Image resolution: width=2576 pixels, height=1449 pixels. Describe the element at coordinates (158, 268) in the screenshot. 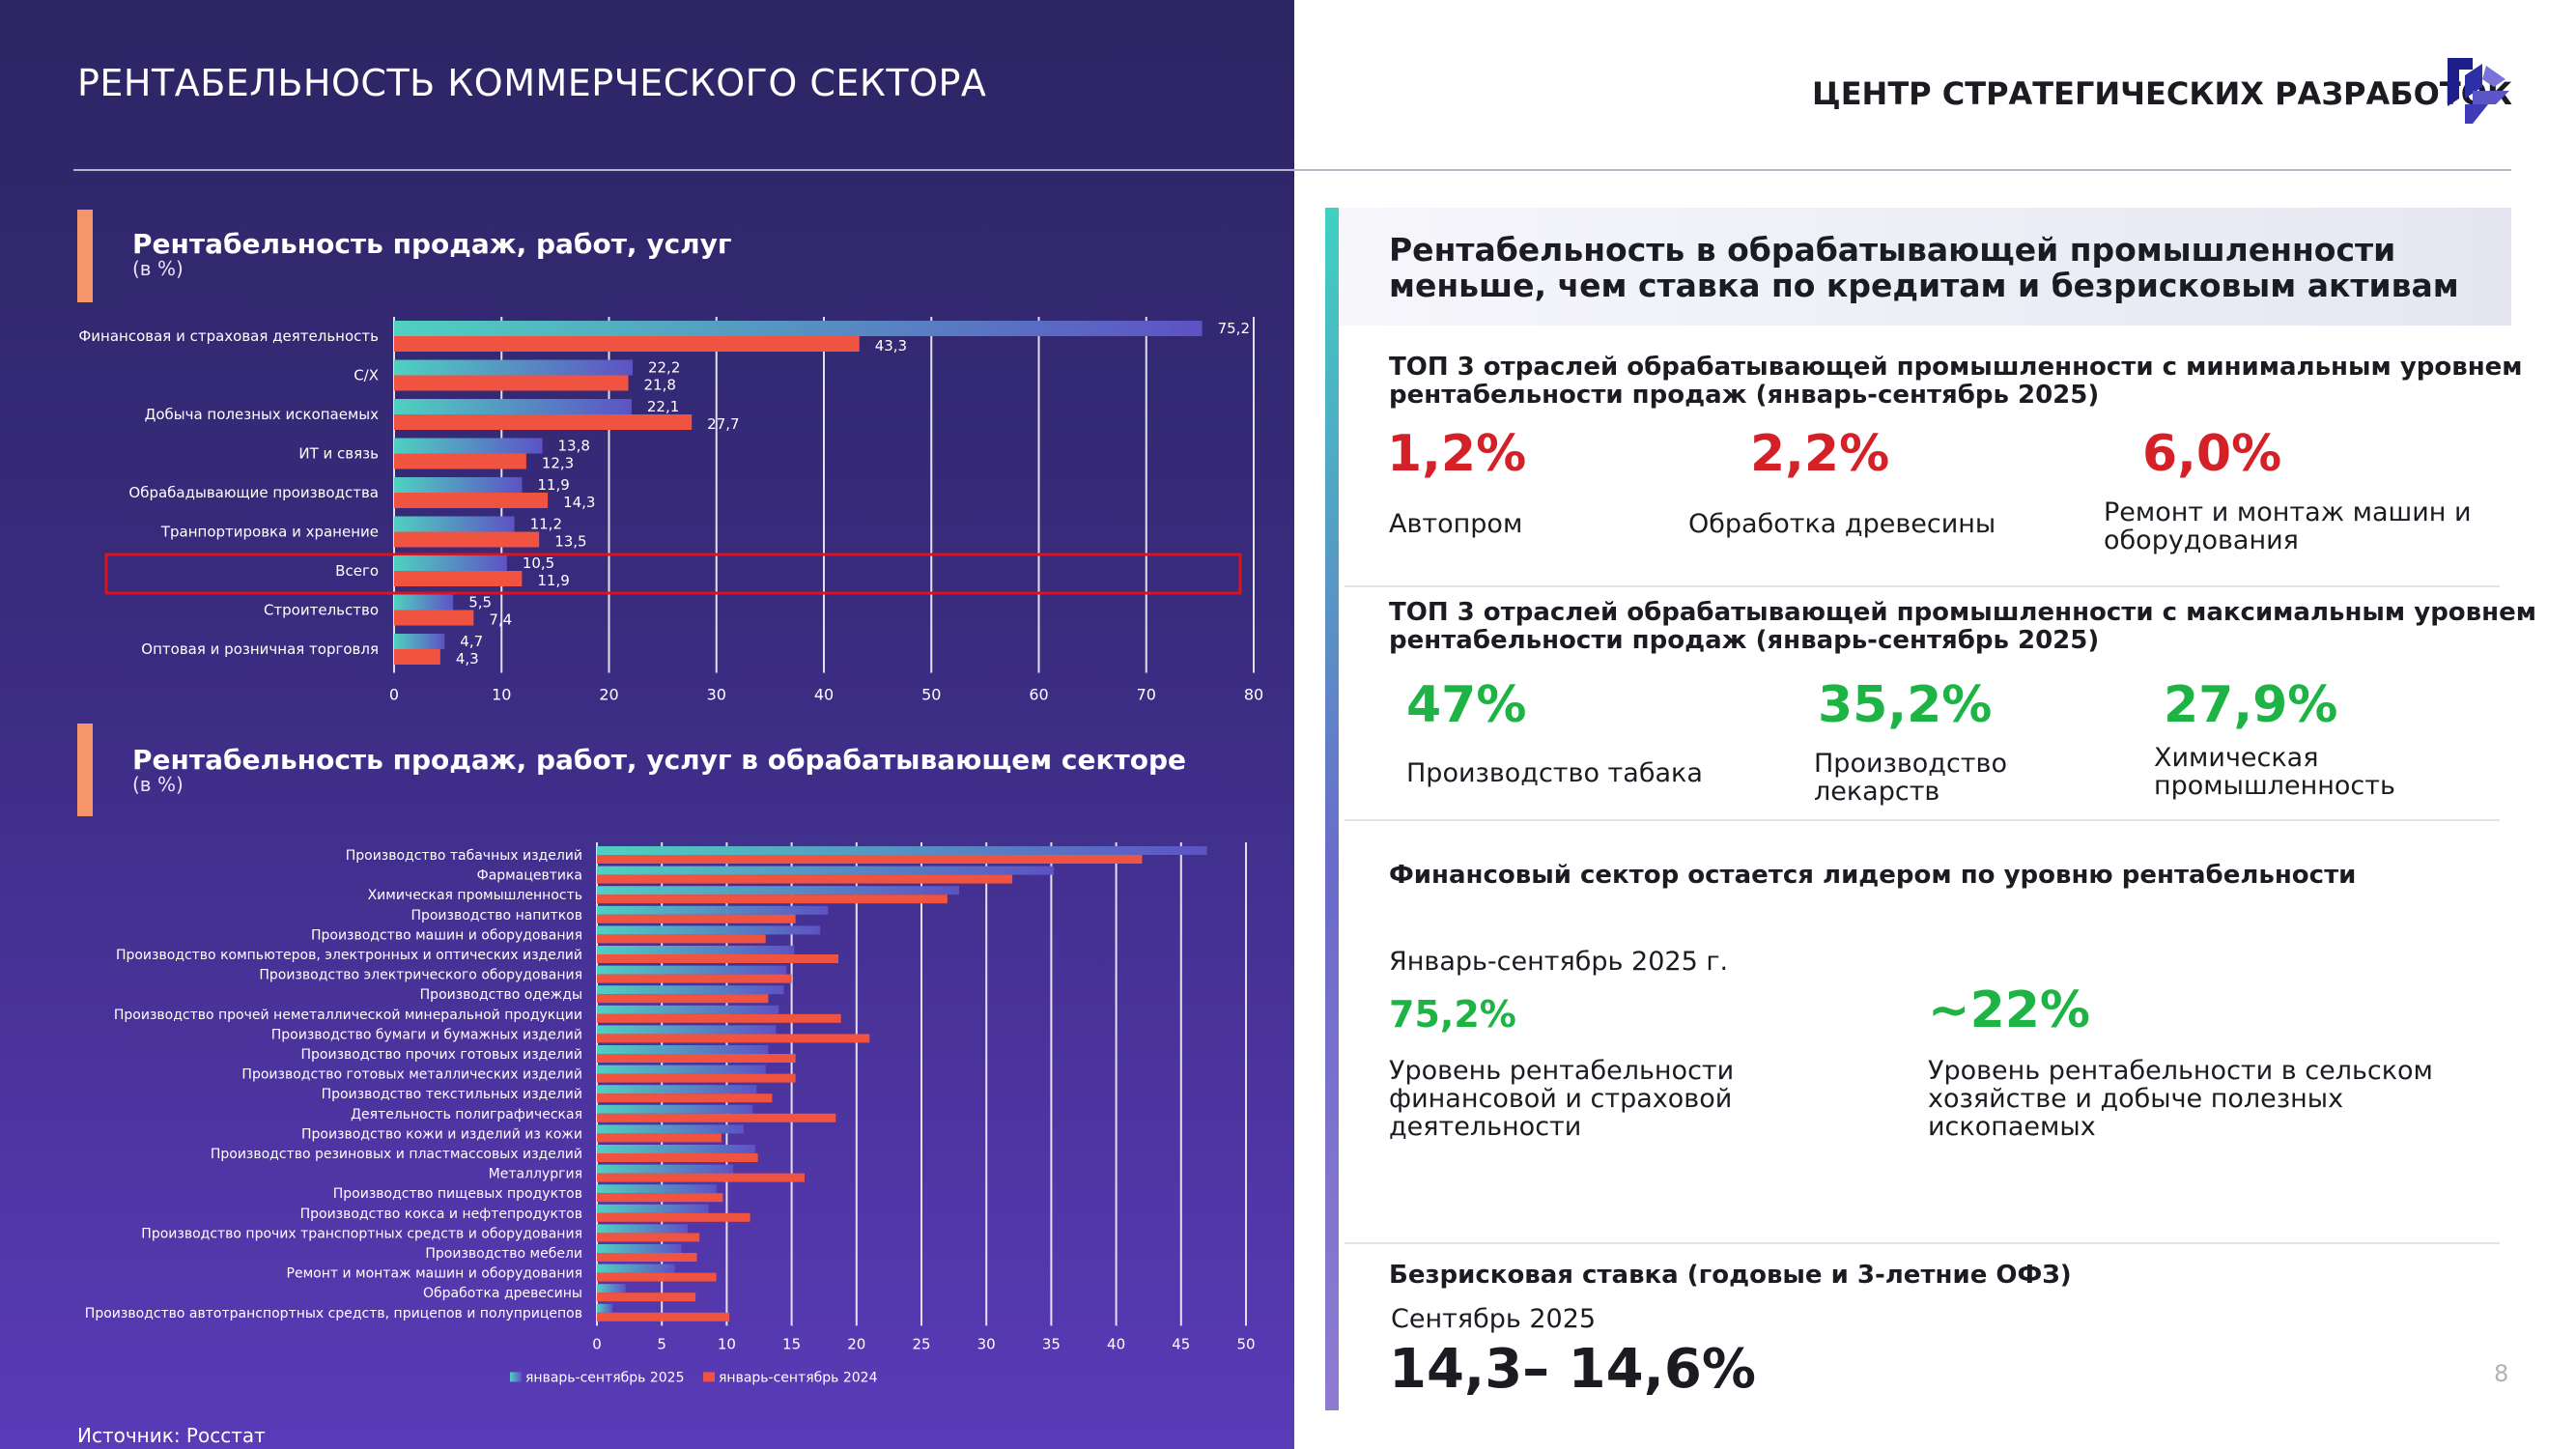

I see `chart1-subtitle: (в %)` at that location.